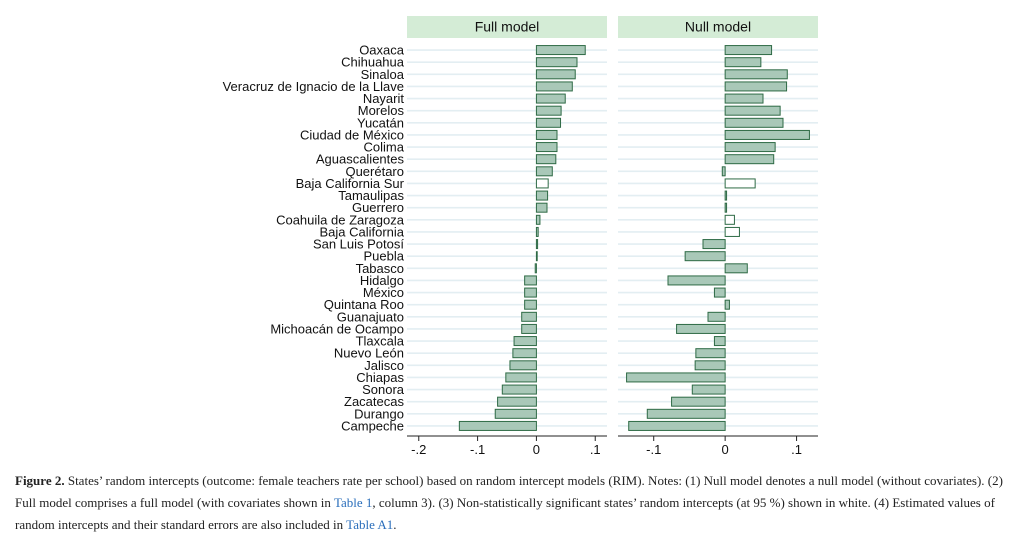  What do you see at coordinates (374, 171) in the screenshot?
I see `state-label-queretaro: Querétaro` at bounding box center [374, 171].